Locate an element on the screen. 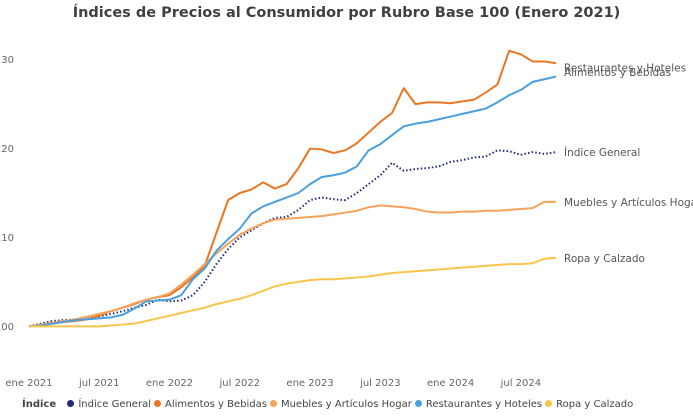 This screenshot has width=693, height=418. y-tick-label: 110 is located at coordinates (7, 238).